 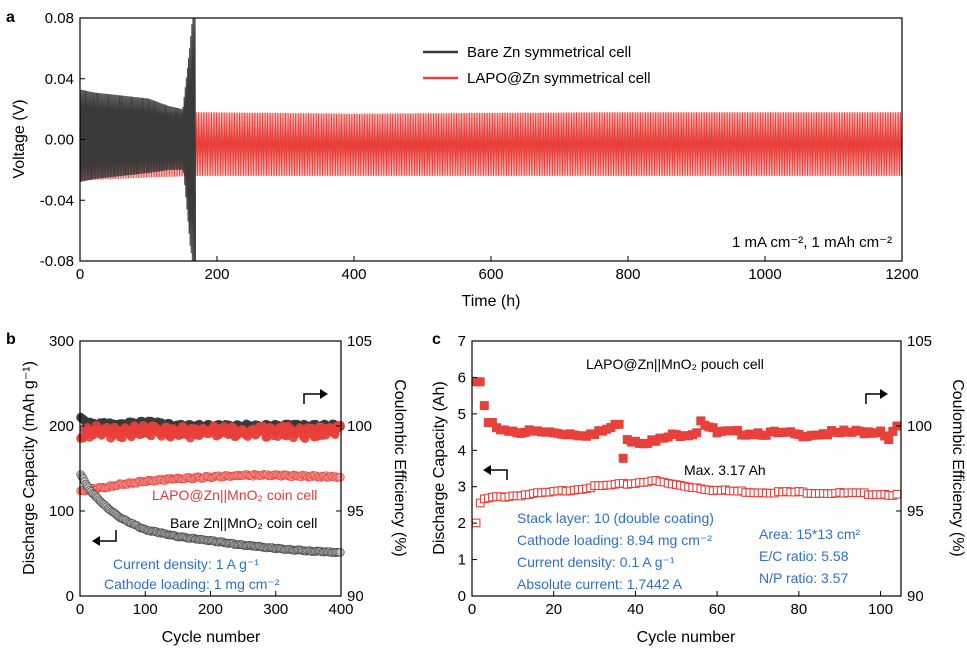 What do you see at coordinates (804, 556) in the screenshot?
I see `label-ec-ratio: E/C ratio: 5.58` at bounding box center [804, 556].